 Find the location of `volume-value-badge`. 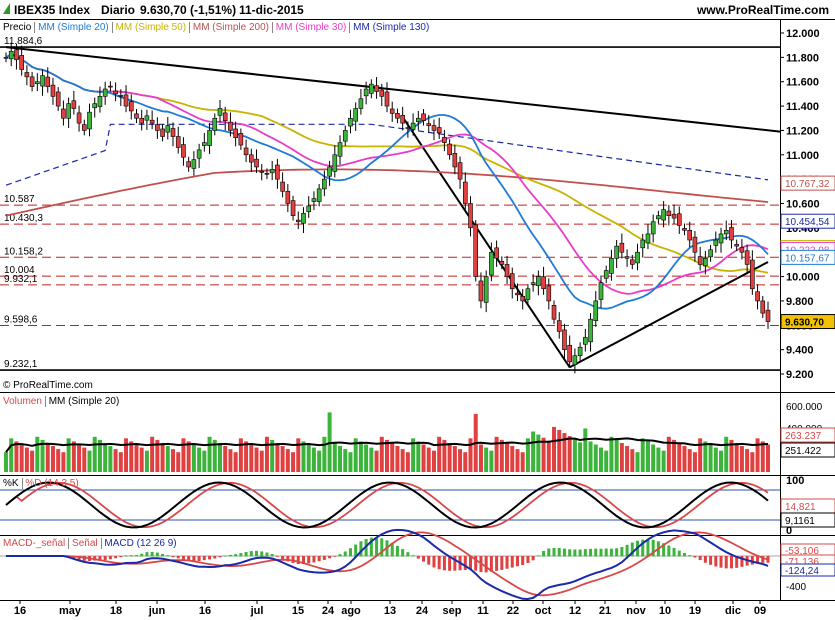

volume-value-badge is located at coordinates (807, 450).